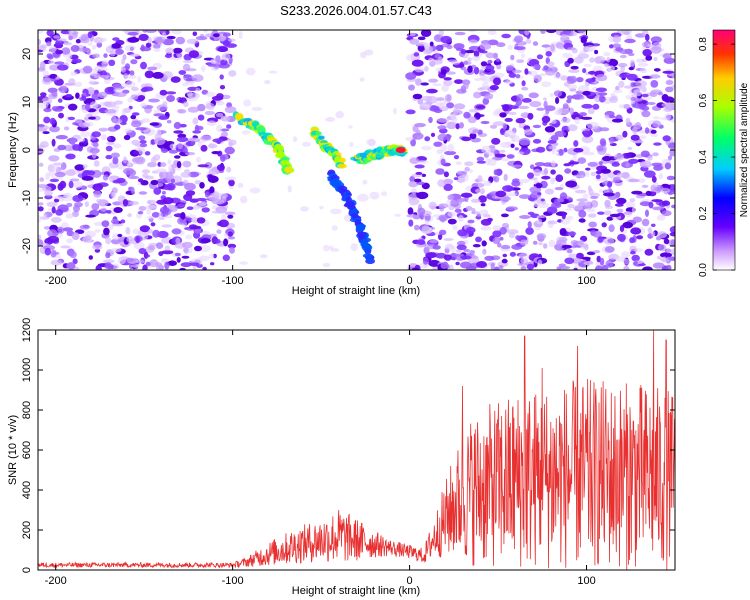  What do you see at coordinates (586, 281) in the screenshot?
I see `x-tick-label: 100` at bounding box center [586, 281].